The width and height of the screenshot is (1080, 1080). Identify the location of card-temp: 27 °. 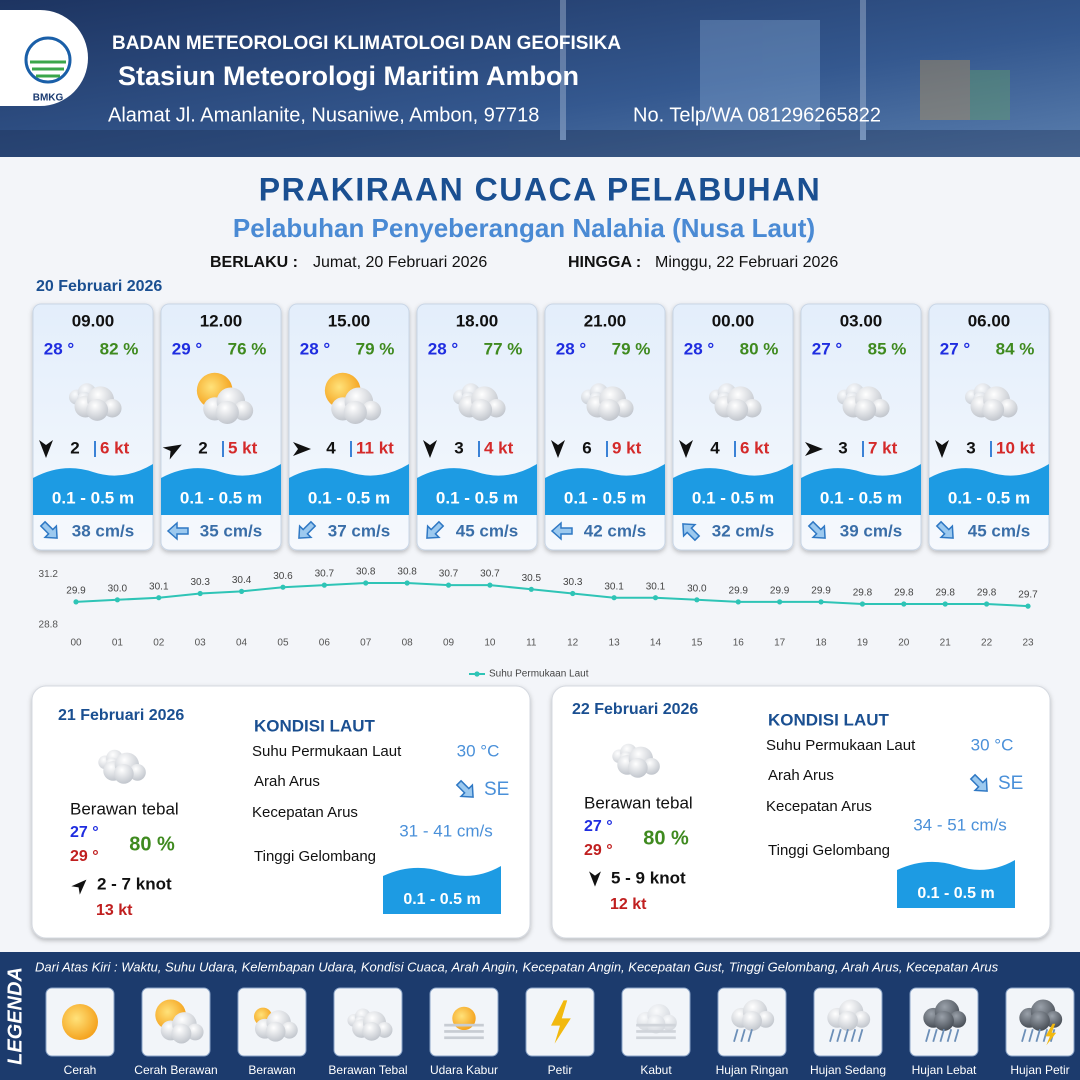
(827, 348).